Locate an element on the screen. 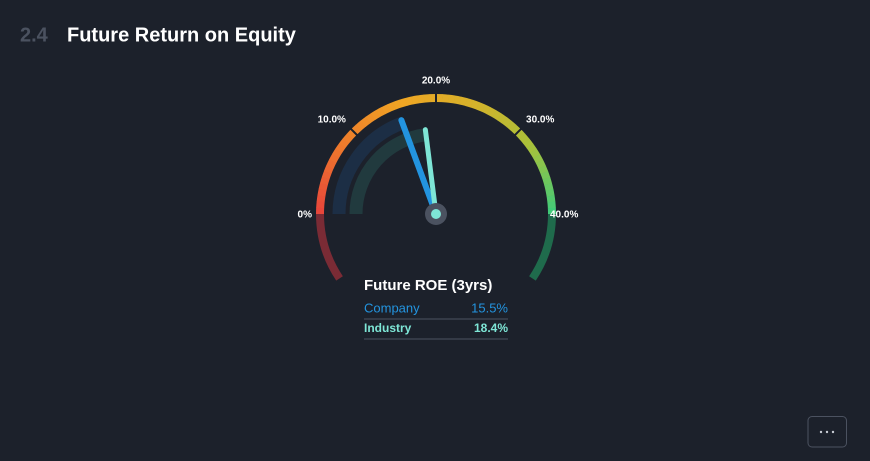 Image resolution: width=870 pixels, height=461 pixels. legend-title: Future ROE (3yrs) is located at coordinates (428, 285).